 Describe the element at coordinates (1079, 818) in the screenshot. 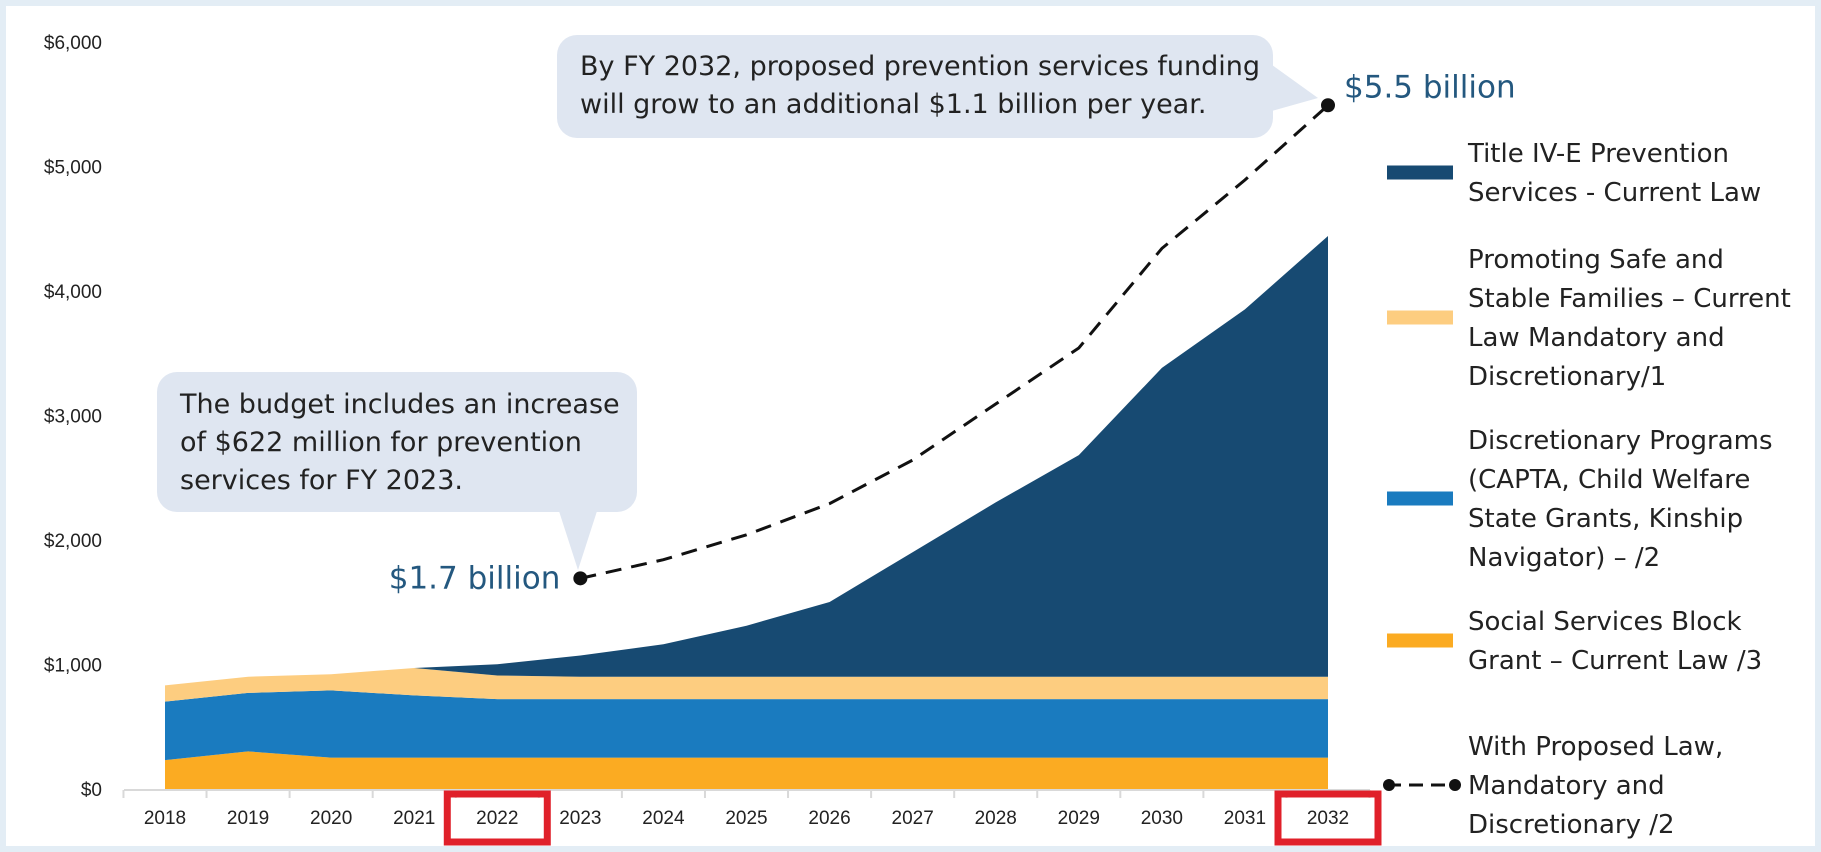

I see `x-tick-label: 2029` at that location.